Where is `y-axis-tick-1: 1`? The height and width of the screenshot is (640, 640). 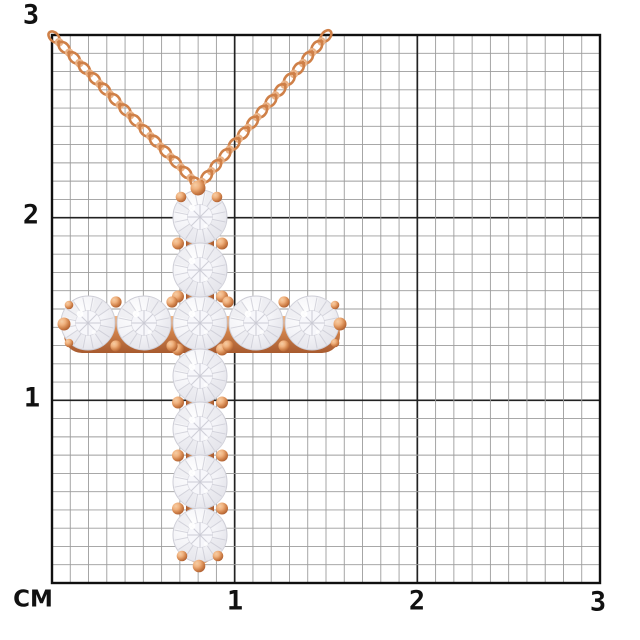 y-axis-tick-1: 1 is located at coordinates (32, 398).